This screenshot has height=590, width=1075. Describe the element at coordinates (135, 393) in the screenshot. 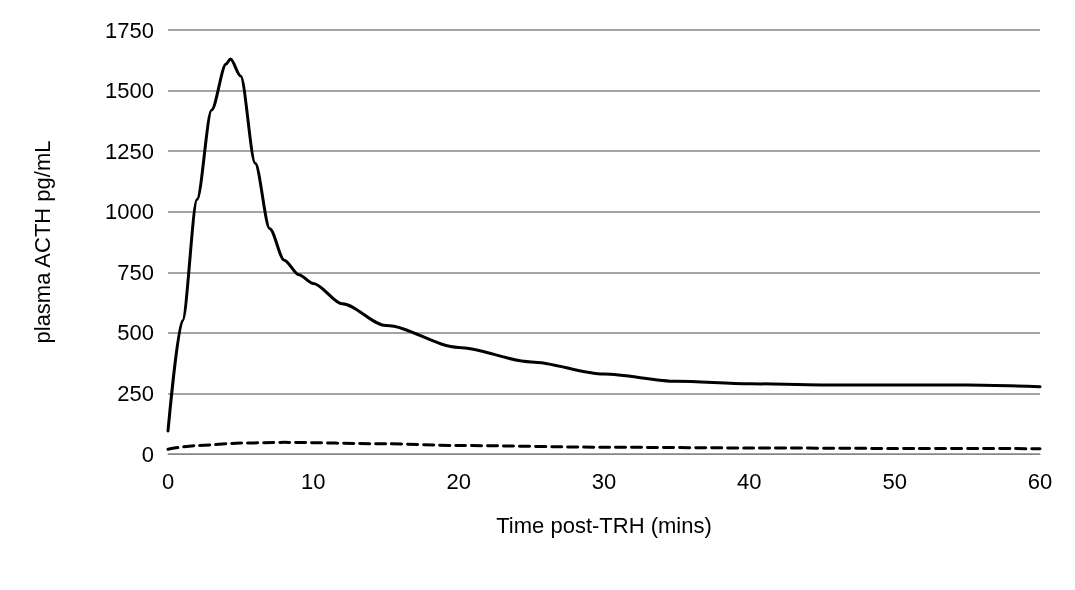

I see `y-tick-label: 250` at that location.